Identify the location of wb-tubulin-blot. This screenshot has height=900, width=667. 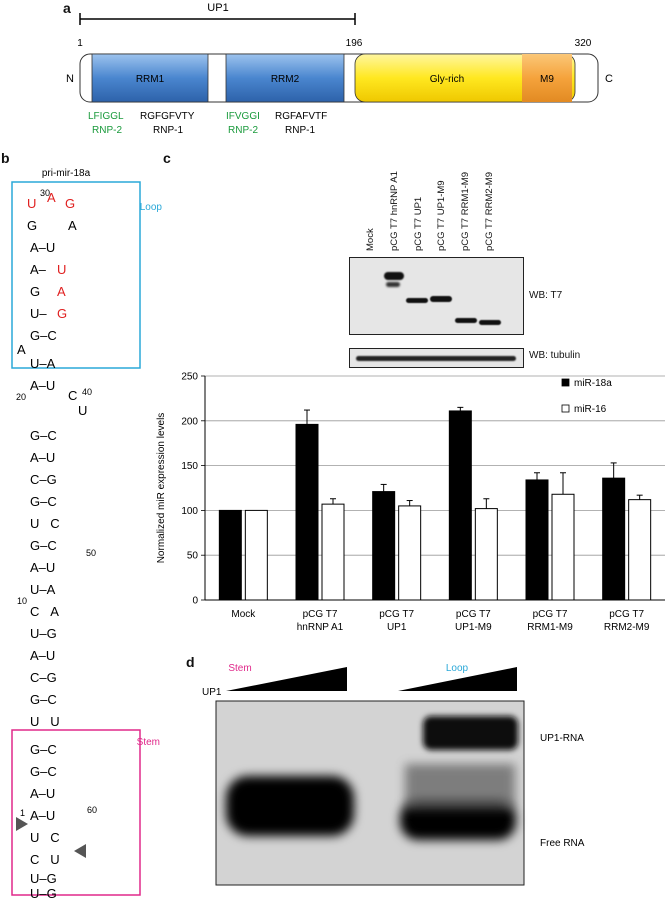
(436, 358).